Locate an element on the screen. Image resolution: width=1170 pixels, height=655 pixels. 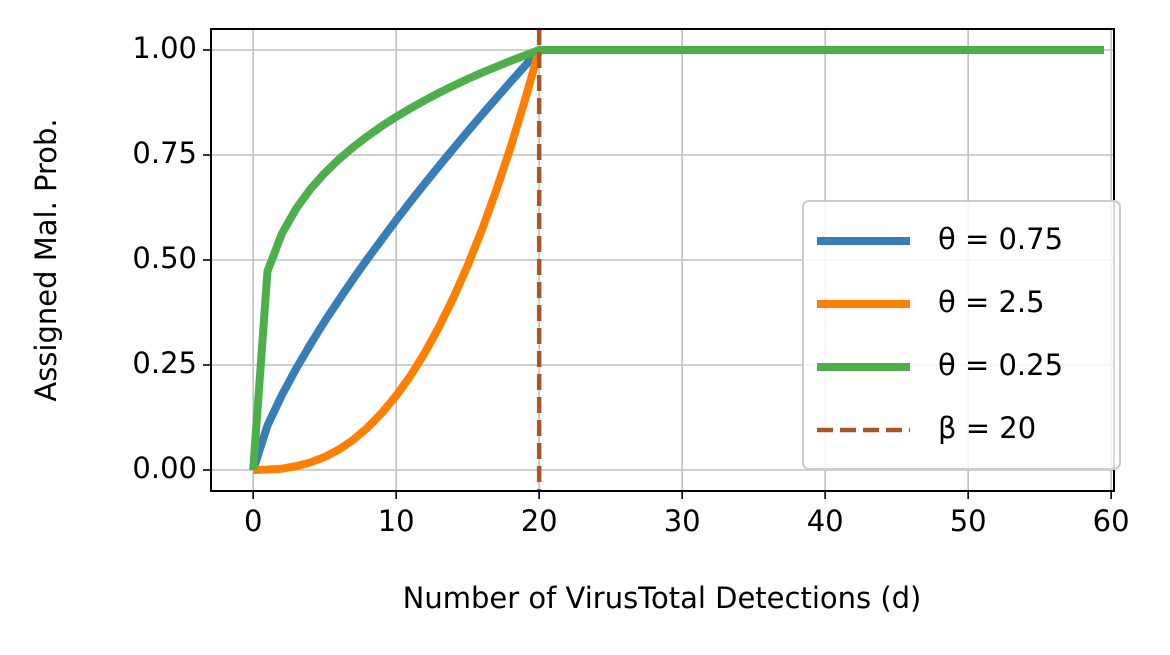
legend-label: θ = 0.75 is located at coordinates (1000, 239).